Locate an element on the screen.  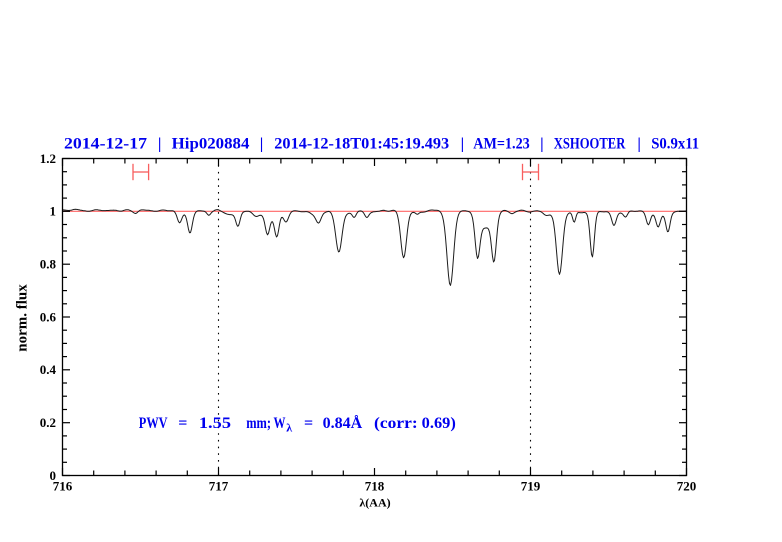
svg-text: 0.2 is located at coordinates (48, 422).